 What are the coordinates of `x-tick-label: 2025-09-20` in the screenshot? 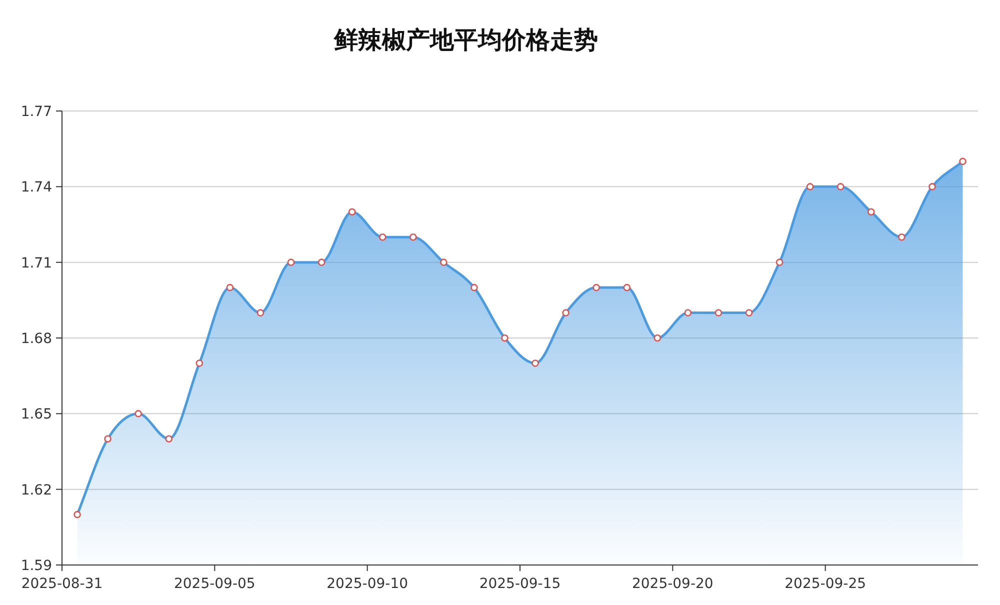 It's located at (673, 584).